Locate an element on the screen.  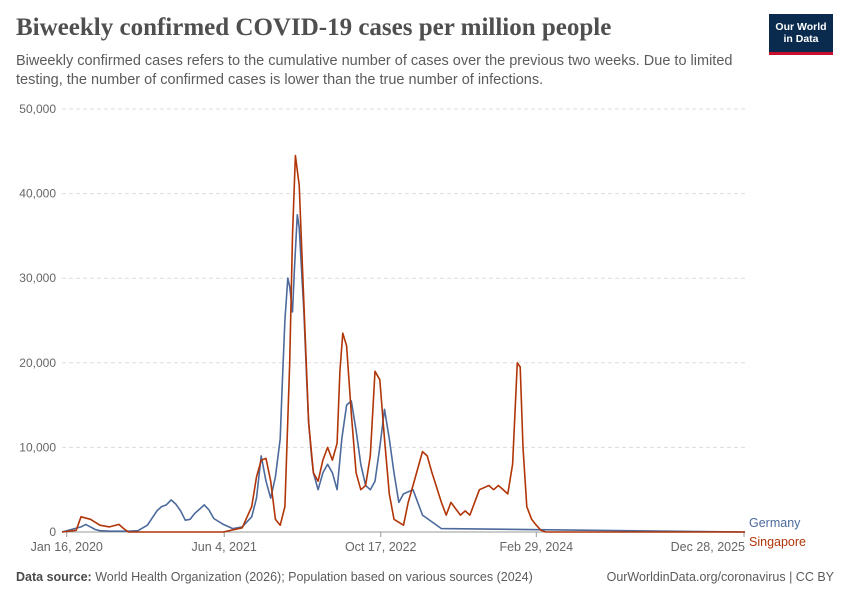
x-tick-label: Jan 16, 2020 is located at coordinates (67, 547).